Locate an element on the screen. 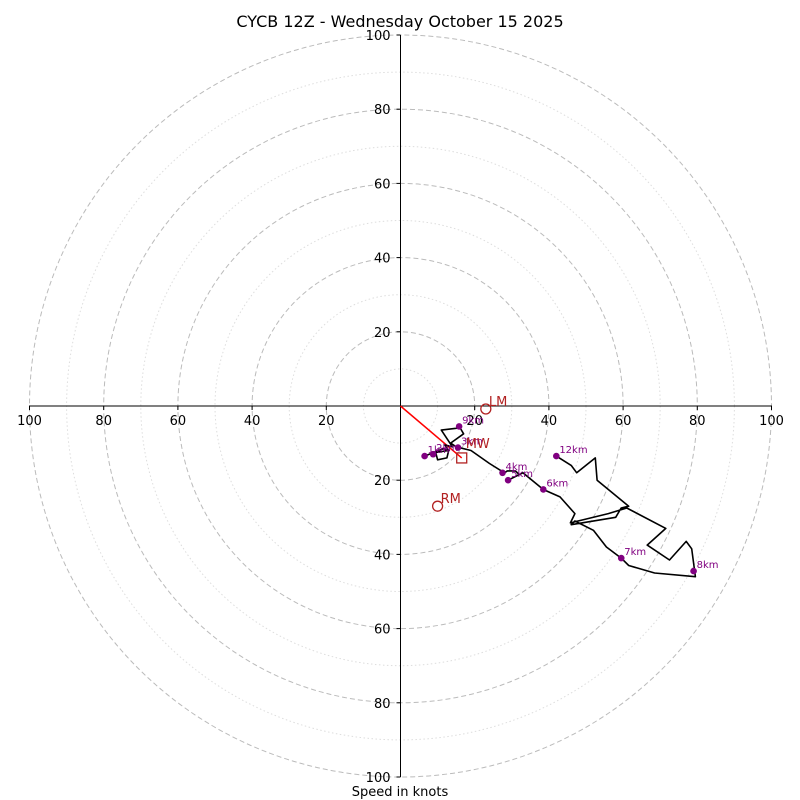 The width and height of the screenshot is (800, 800). storm-motion-rm is located at coordinates (437, 506).